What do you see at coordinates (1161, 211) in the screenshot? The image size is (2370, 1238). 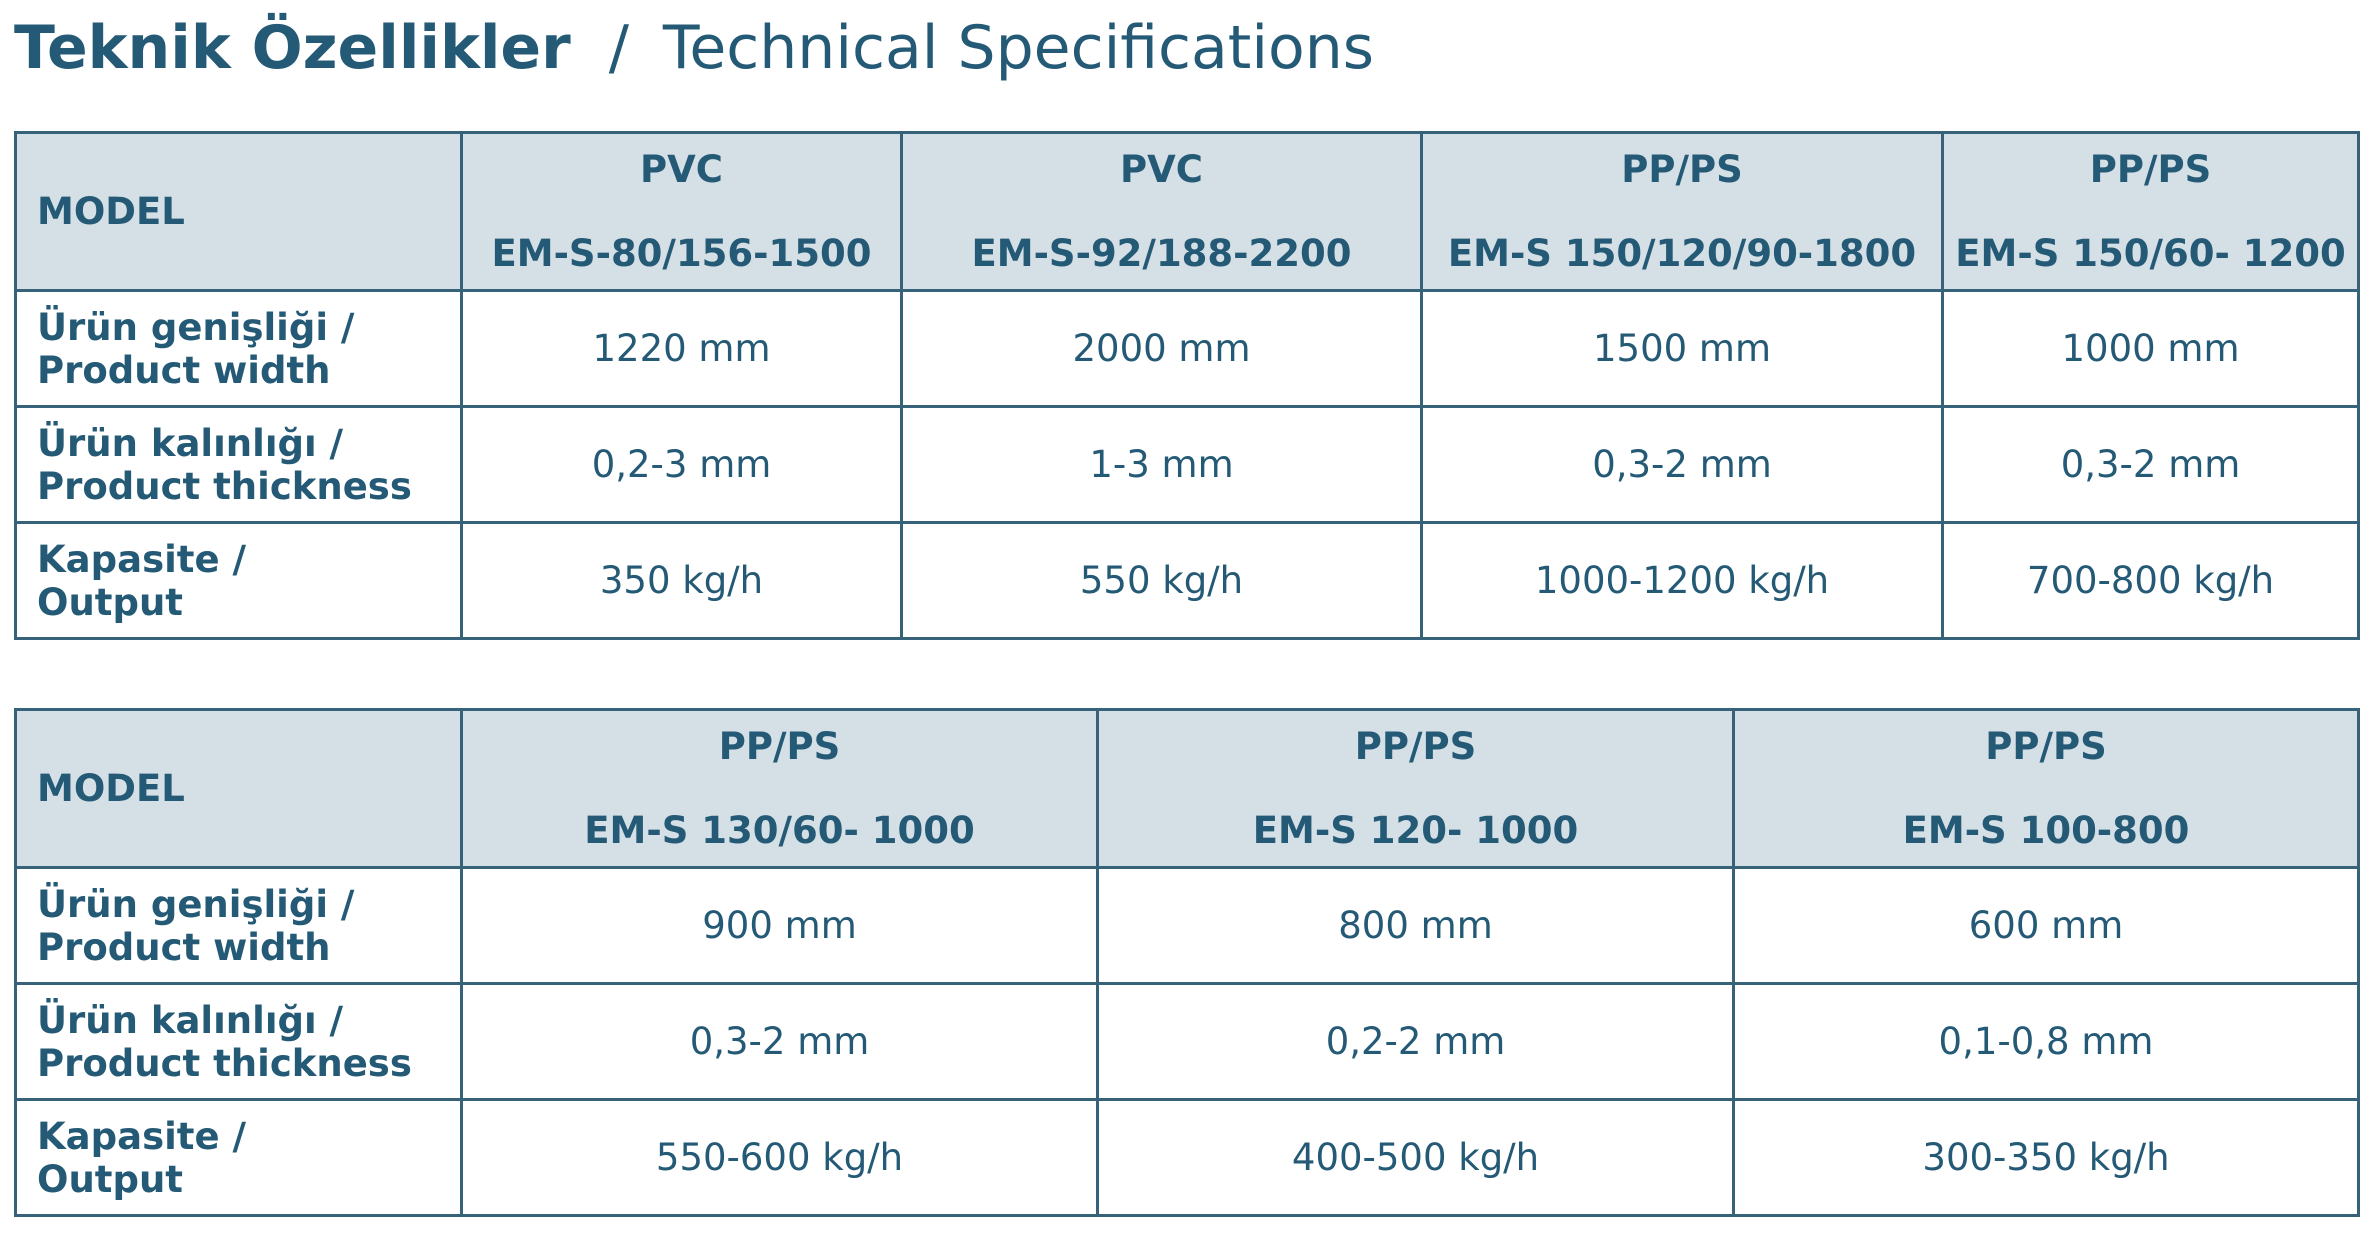 I see `column-header: PVC EM-S-92/188-2200` at bounding box center [1161, 211].